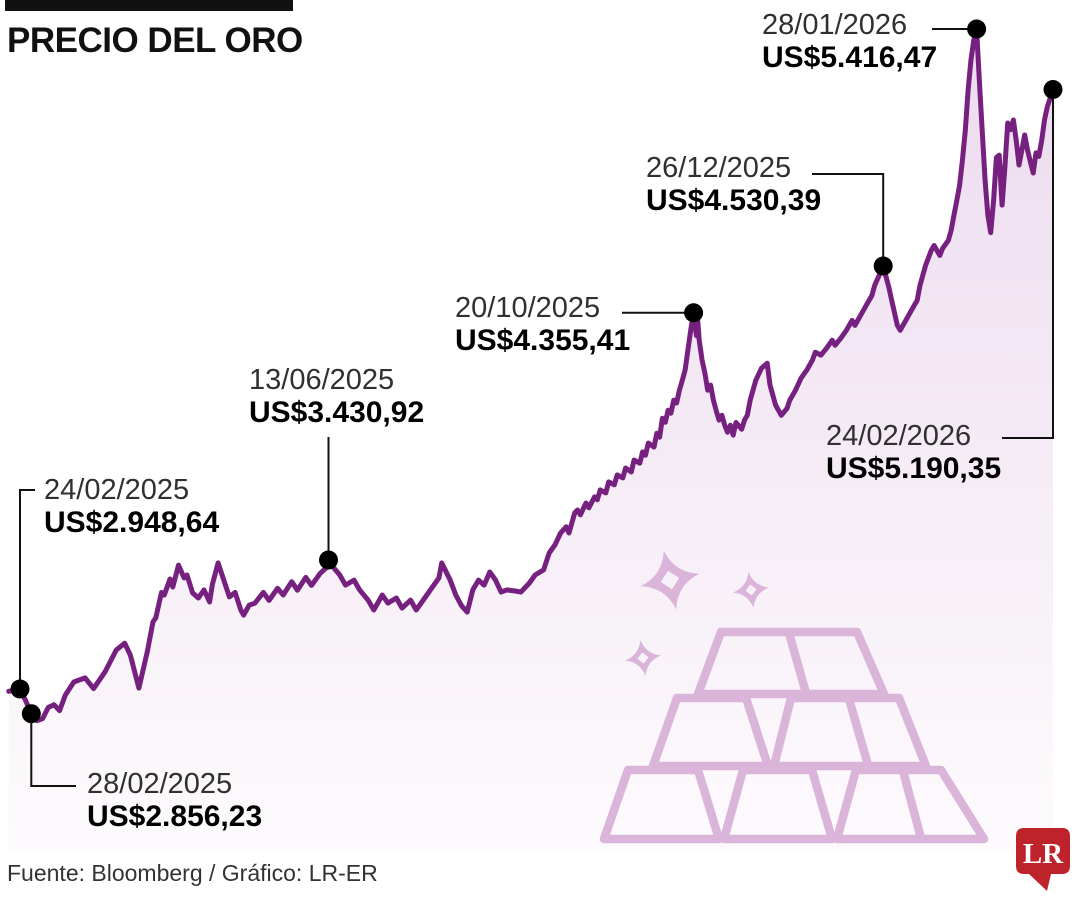 The height and width of the screenshot is (900, 1080). What do you see at coordinates (528, 308) in the screenshot?
I see `annotation-date: 20/10/2025` at bounding box center [528, 308].